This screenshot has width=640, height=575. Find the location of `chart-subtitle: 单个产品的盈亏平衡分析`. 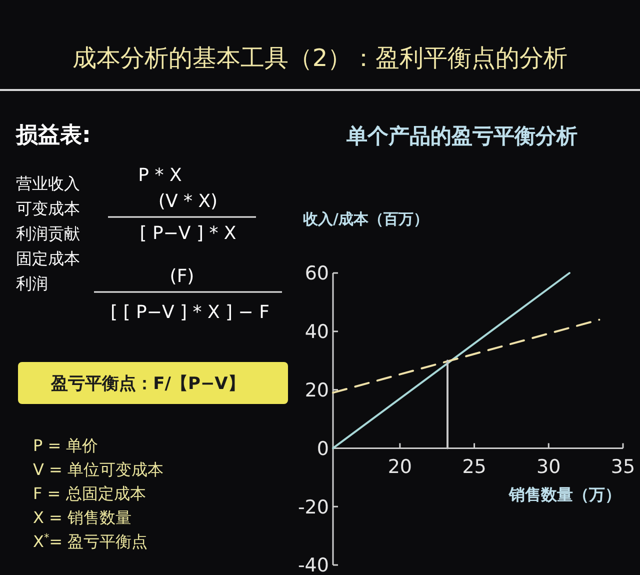

chart-subtitle: 单个产品的盈亏平衡分析 is located at coordinates (462, 136).